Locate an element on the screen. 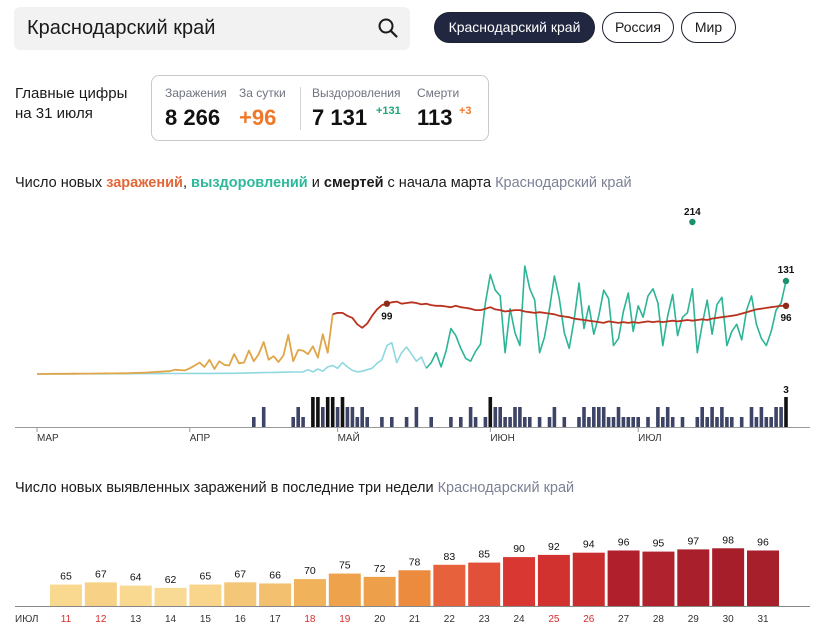  bar-category-label: 24 is located at coordinates (519, 619).